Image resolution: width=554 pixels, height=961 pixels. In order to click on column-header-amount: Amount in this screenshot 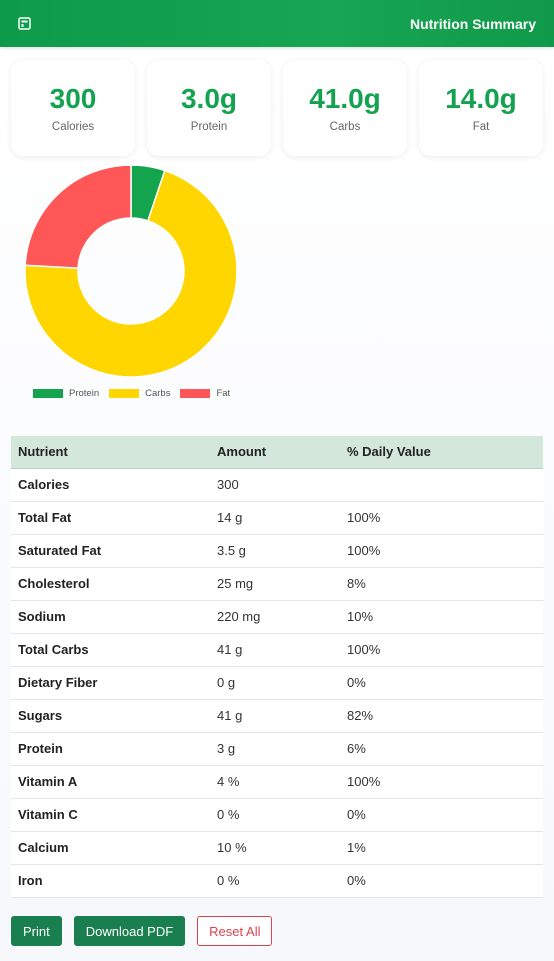, I will do `click(275, 452)`.